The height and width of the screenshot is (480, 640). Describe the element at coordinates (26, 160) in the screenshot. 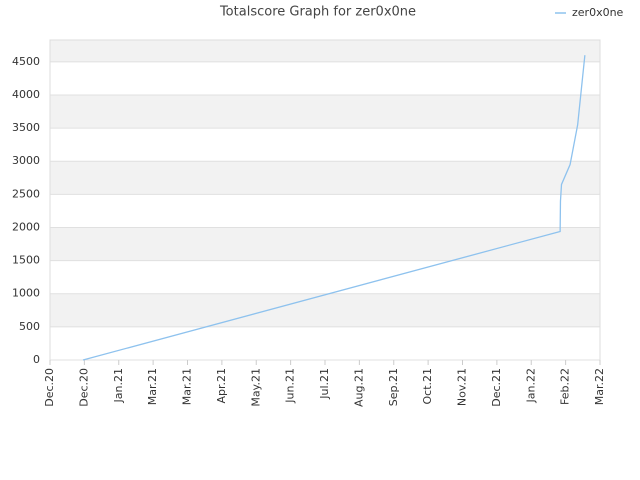

I see `y-tick-label: 3000` at that location.